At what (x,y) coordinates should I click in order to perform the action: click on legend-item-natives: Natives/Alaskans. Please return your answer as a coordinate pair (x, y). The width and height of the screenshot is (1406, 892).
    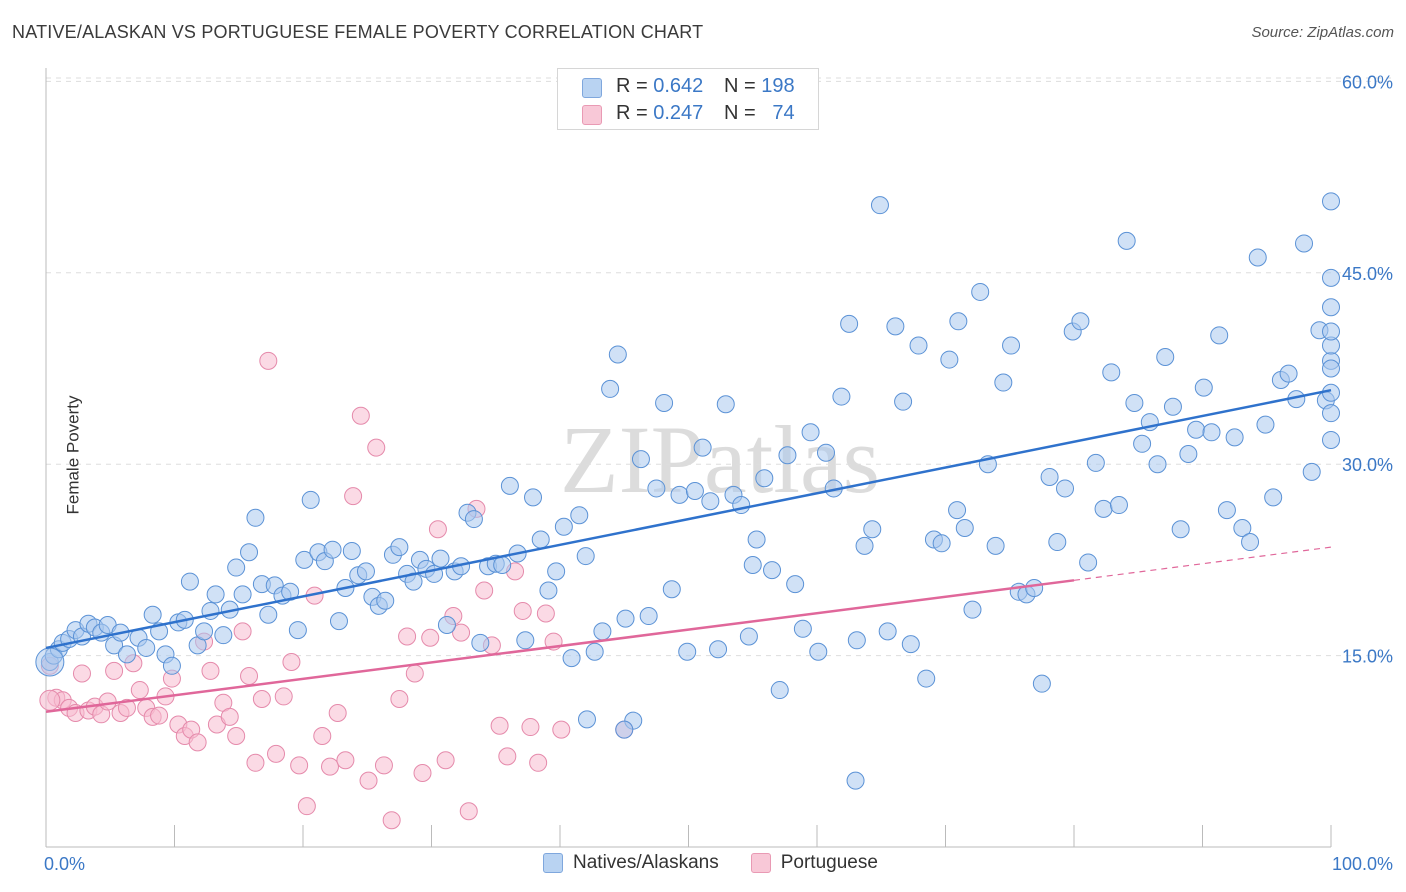
    Looking at the image, I should click on (631, 863).